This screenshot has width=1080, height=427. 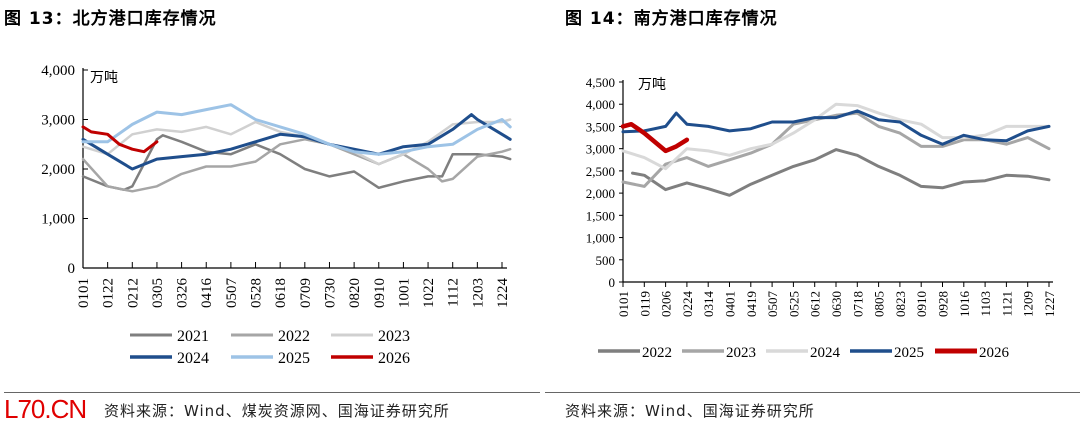 I want to click on chart2-series-2025, so click(x=836, y=127).